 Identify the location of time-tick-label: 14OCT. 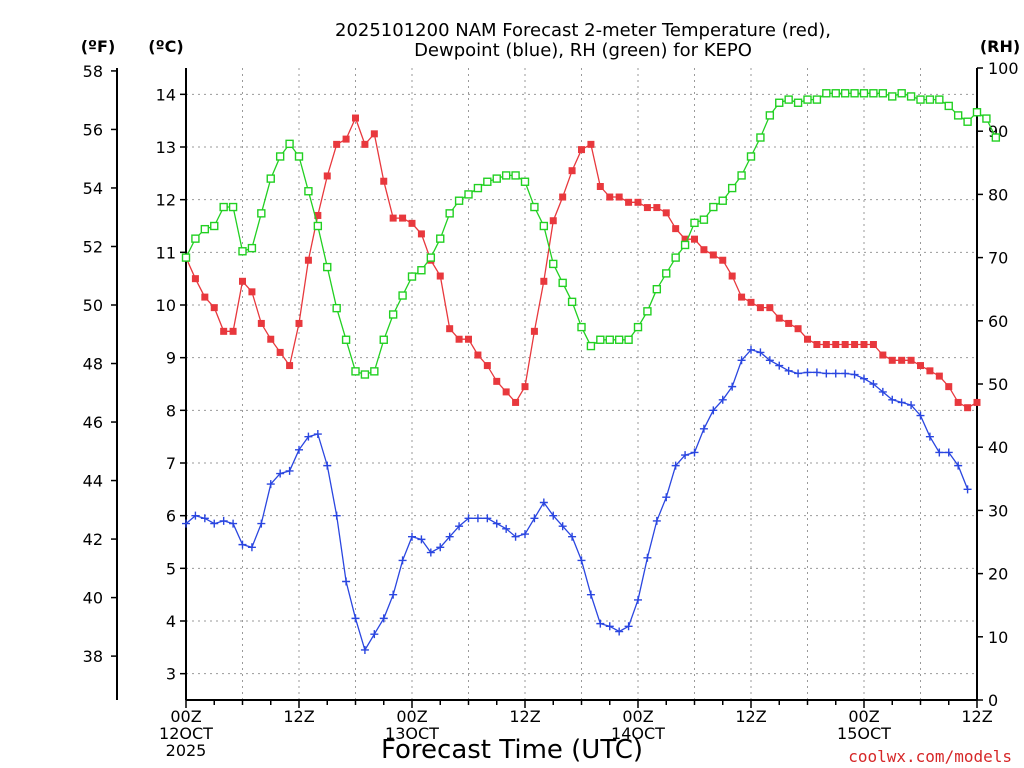
(638, 733).